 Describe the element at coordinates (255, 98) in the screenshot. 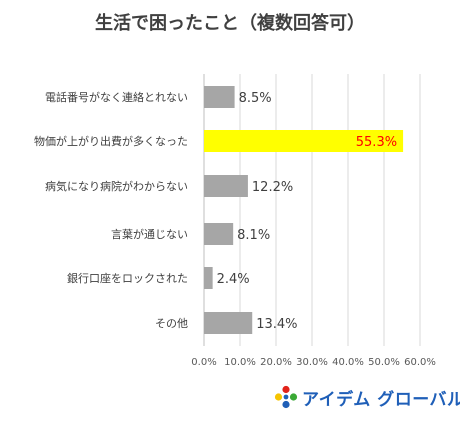

I see `data-label: 8.5%` at that location.